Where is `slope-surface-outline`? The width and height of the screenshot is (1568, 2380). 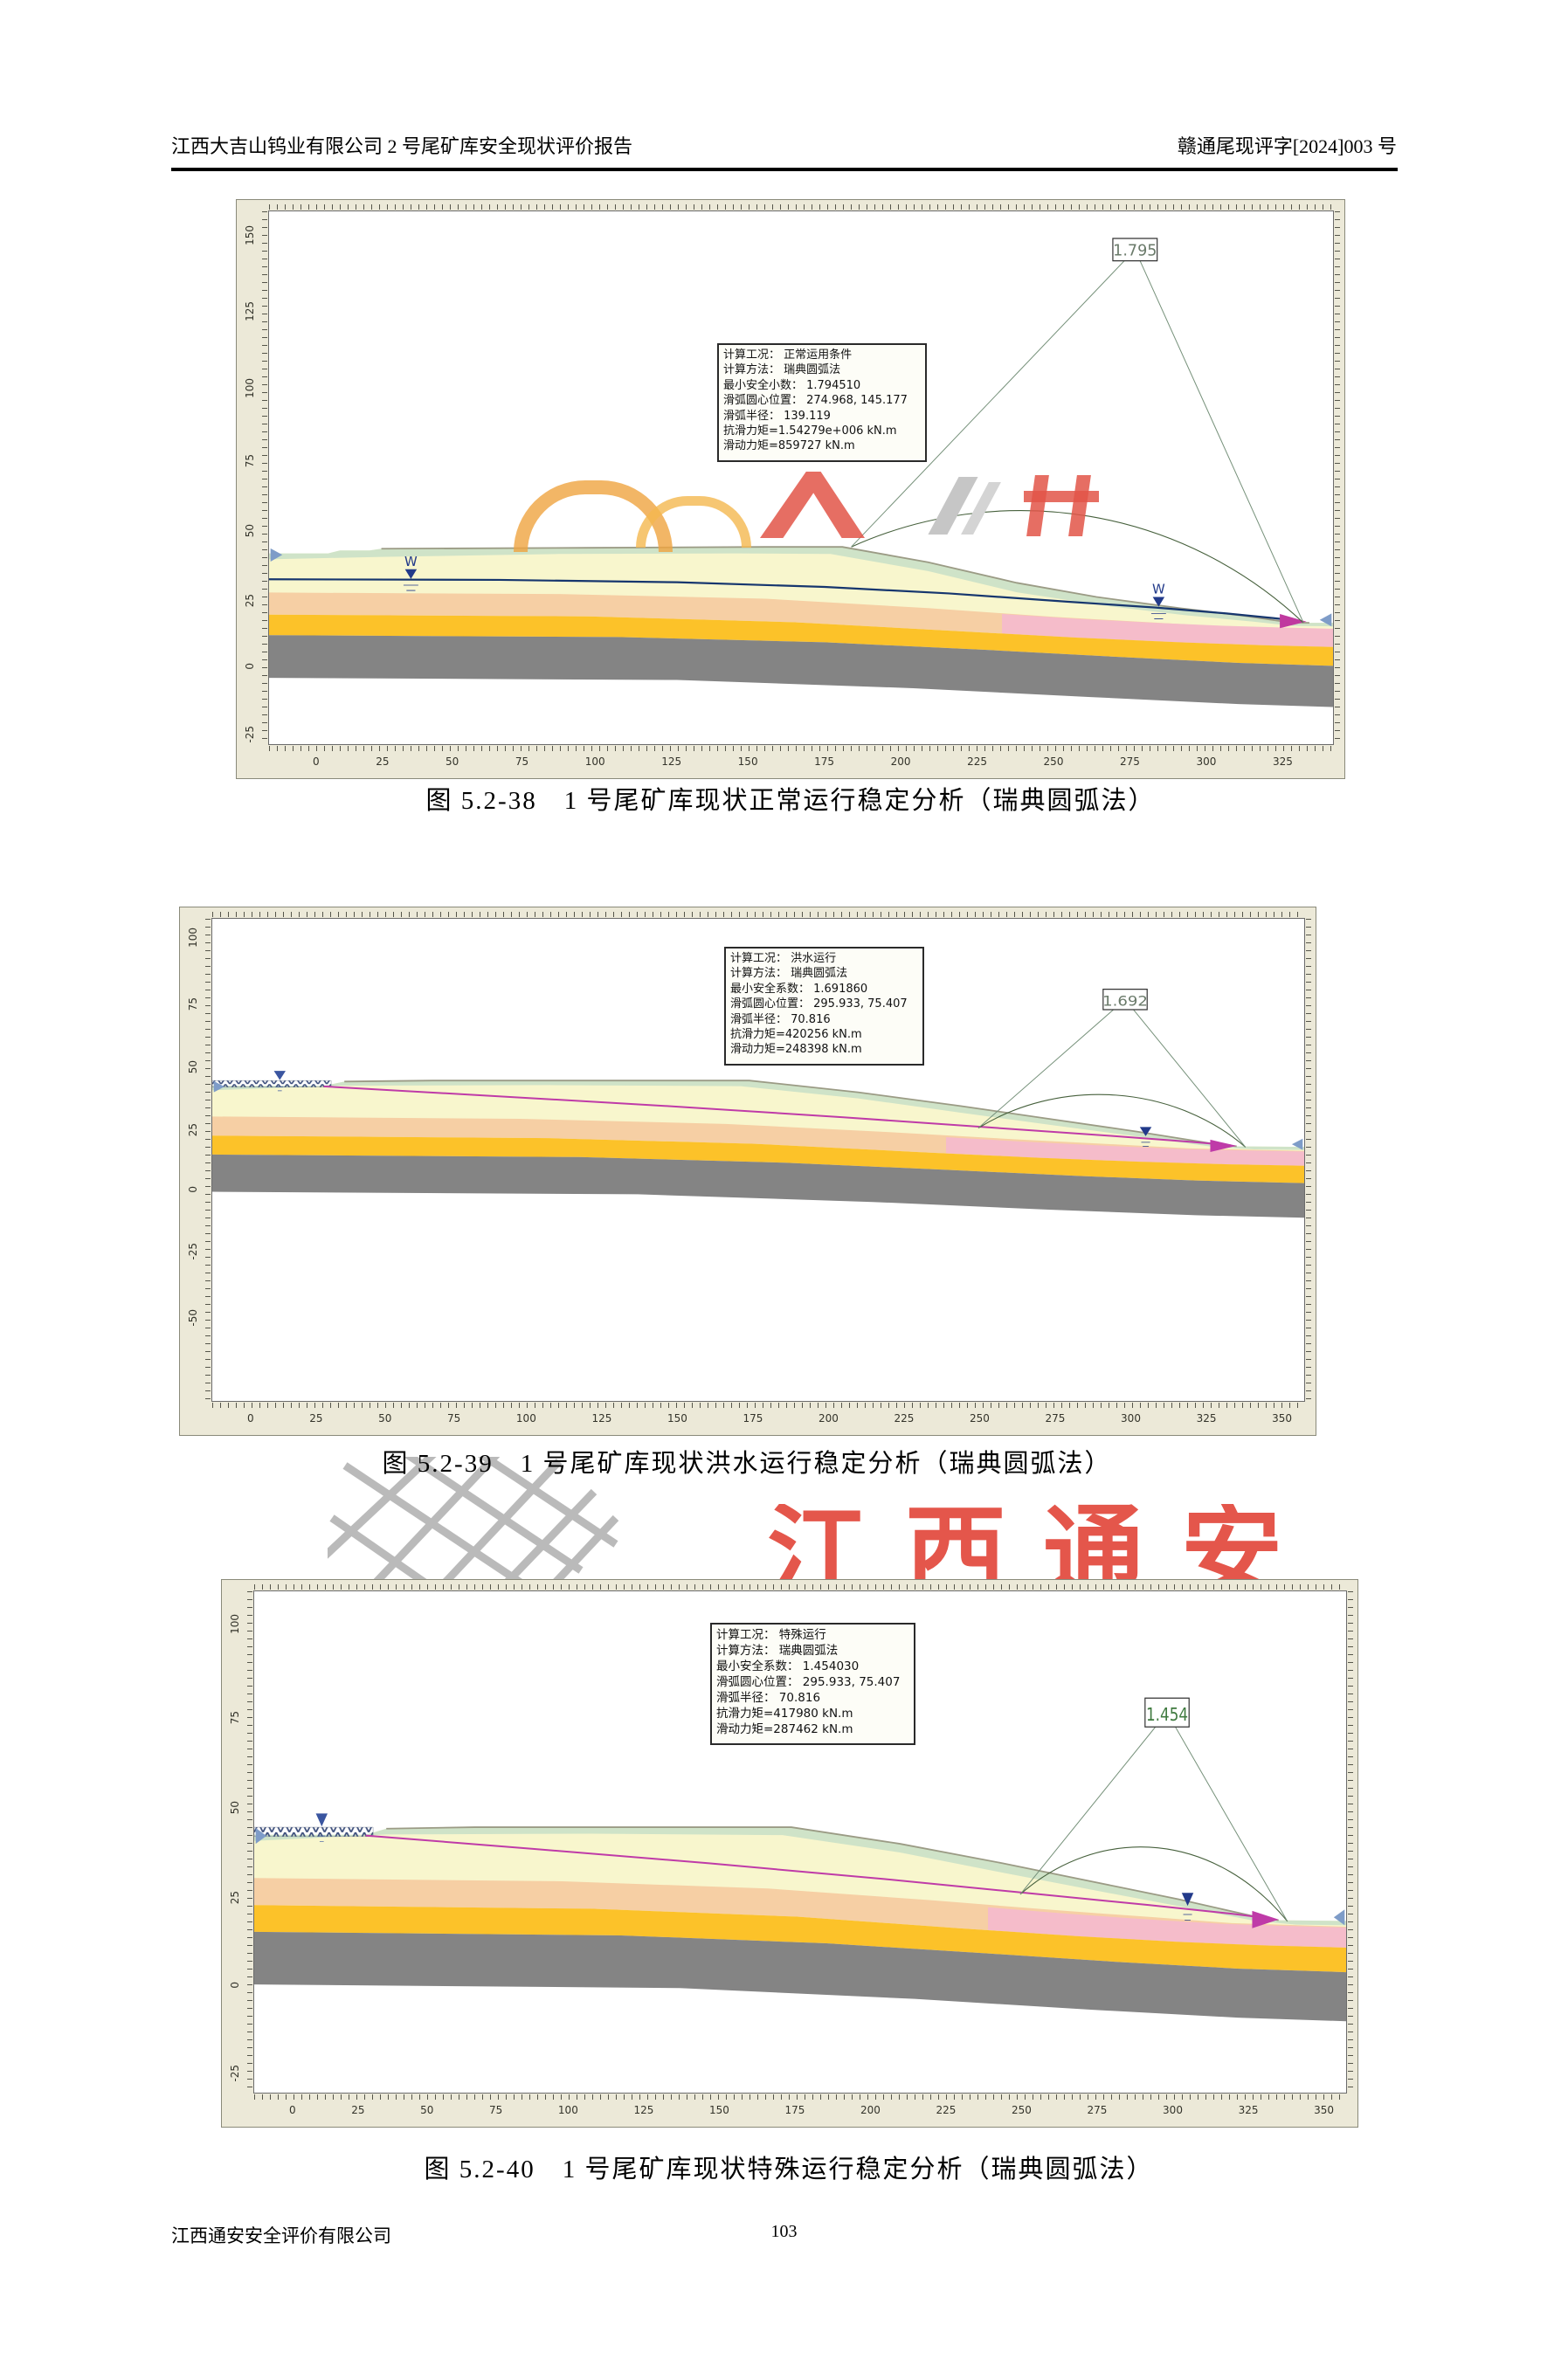 slope-surface-outline is located at coordinates (790, 1113).